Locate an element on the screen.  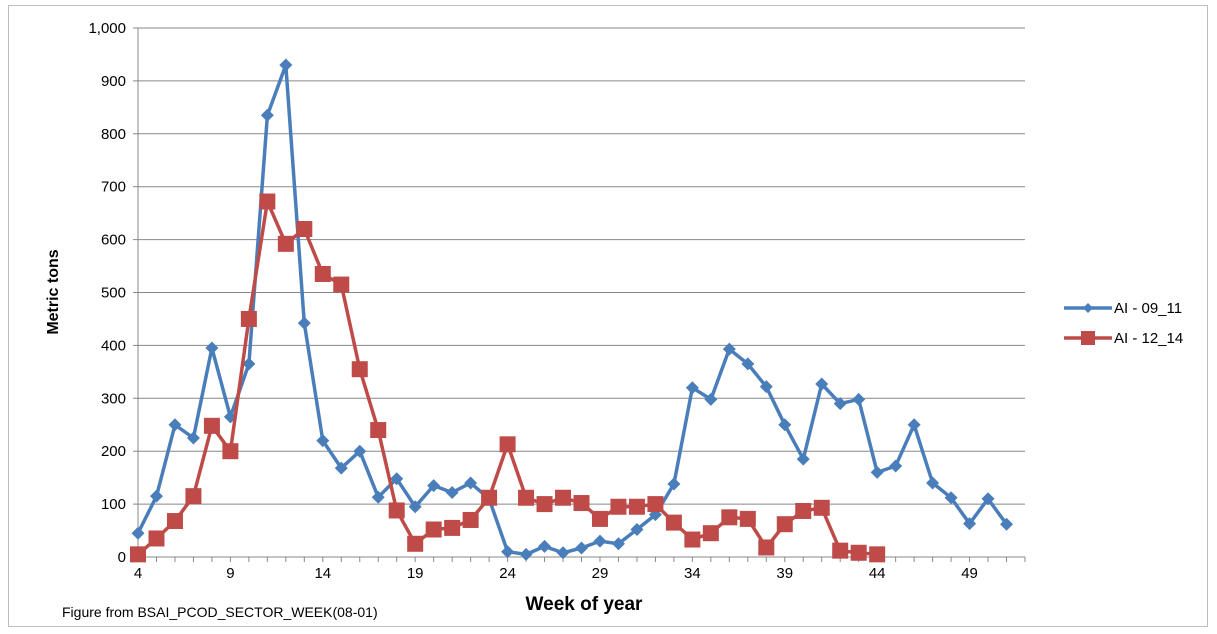
x-tick-label: 14 is located at coordinates (322, 573).